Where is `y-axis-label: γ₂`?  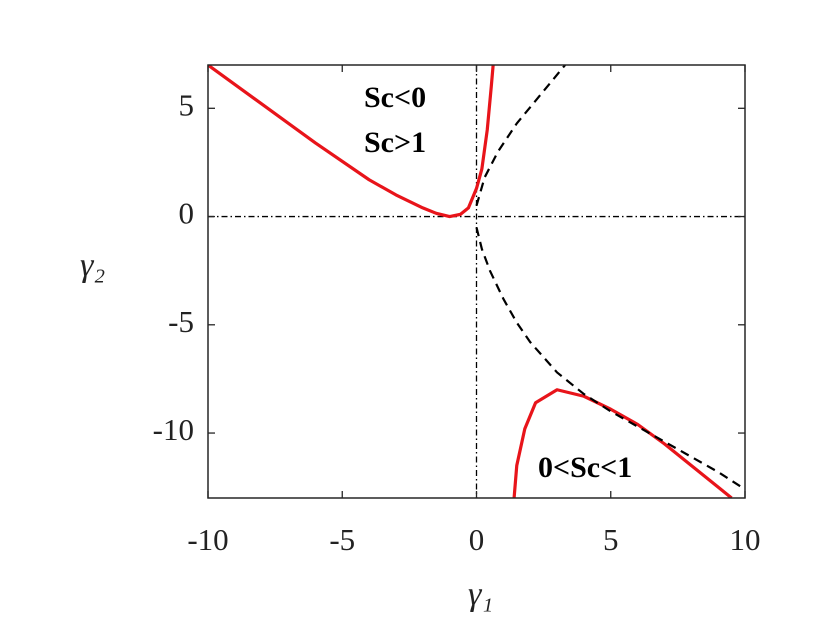
y-axis-label: γ₂ is located at coordinates (92, 265).